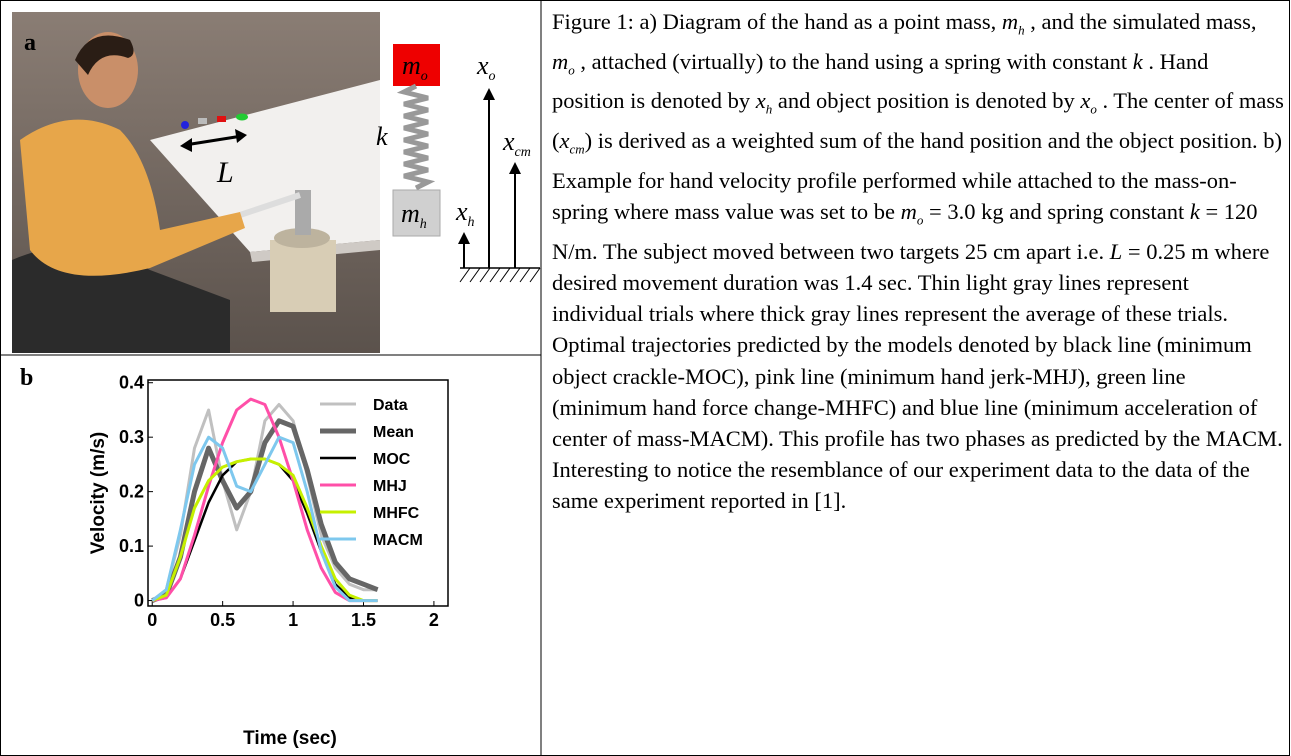 This screenshot has width=1291, height=756. I want to click on caption-text: and object position is denoted by, so click(926, 101).